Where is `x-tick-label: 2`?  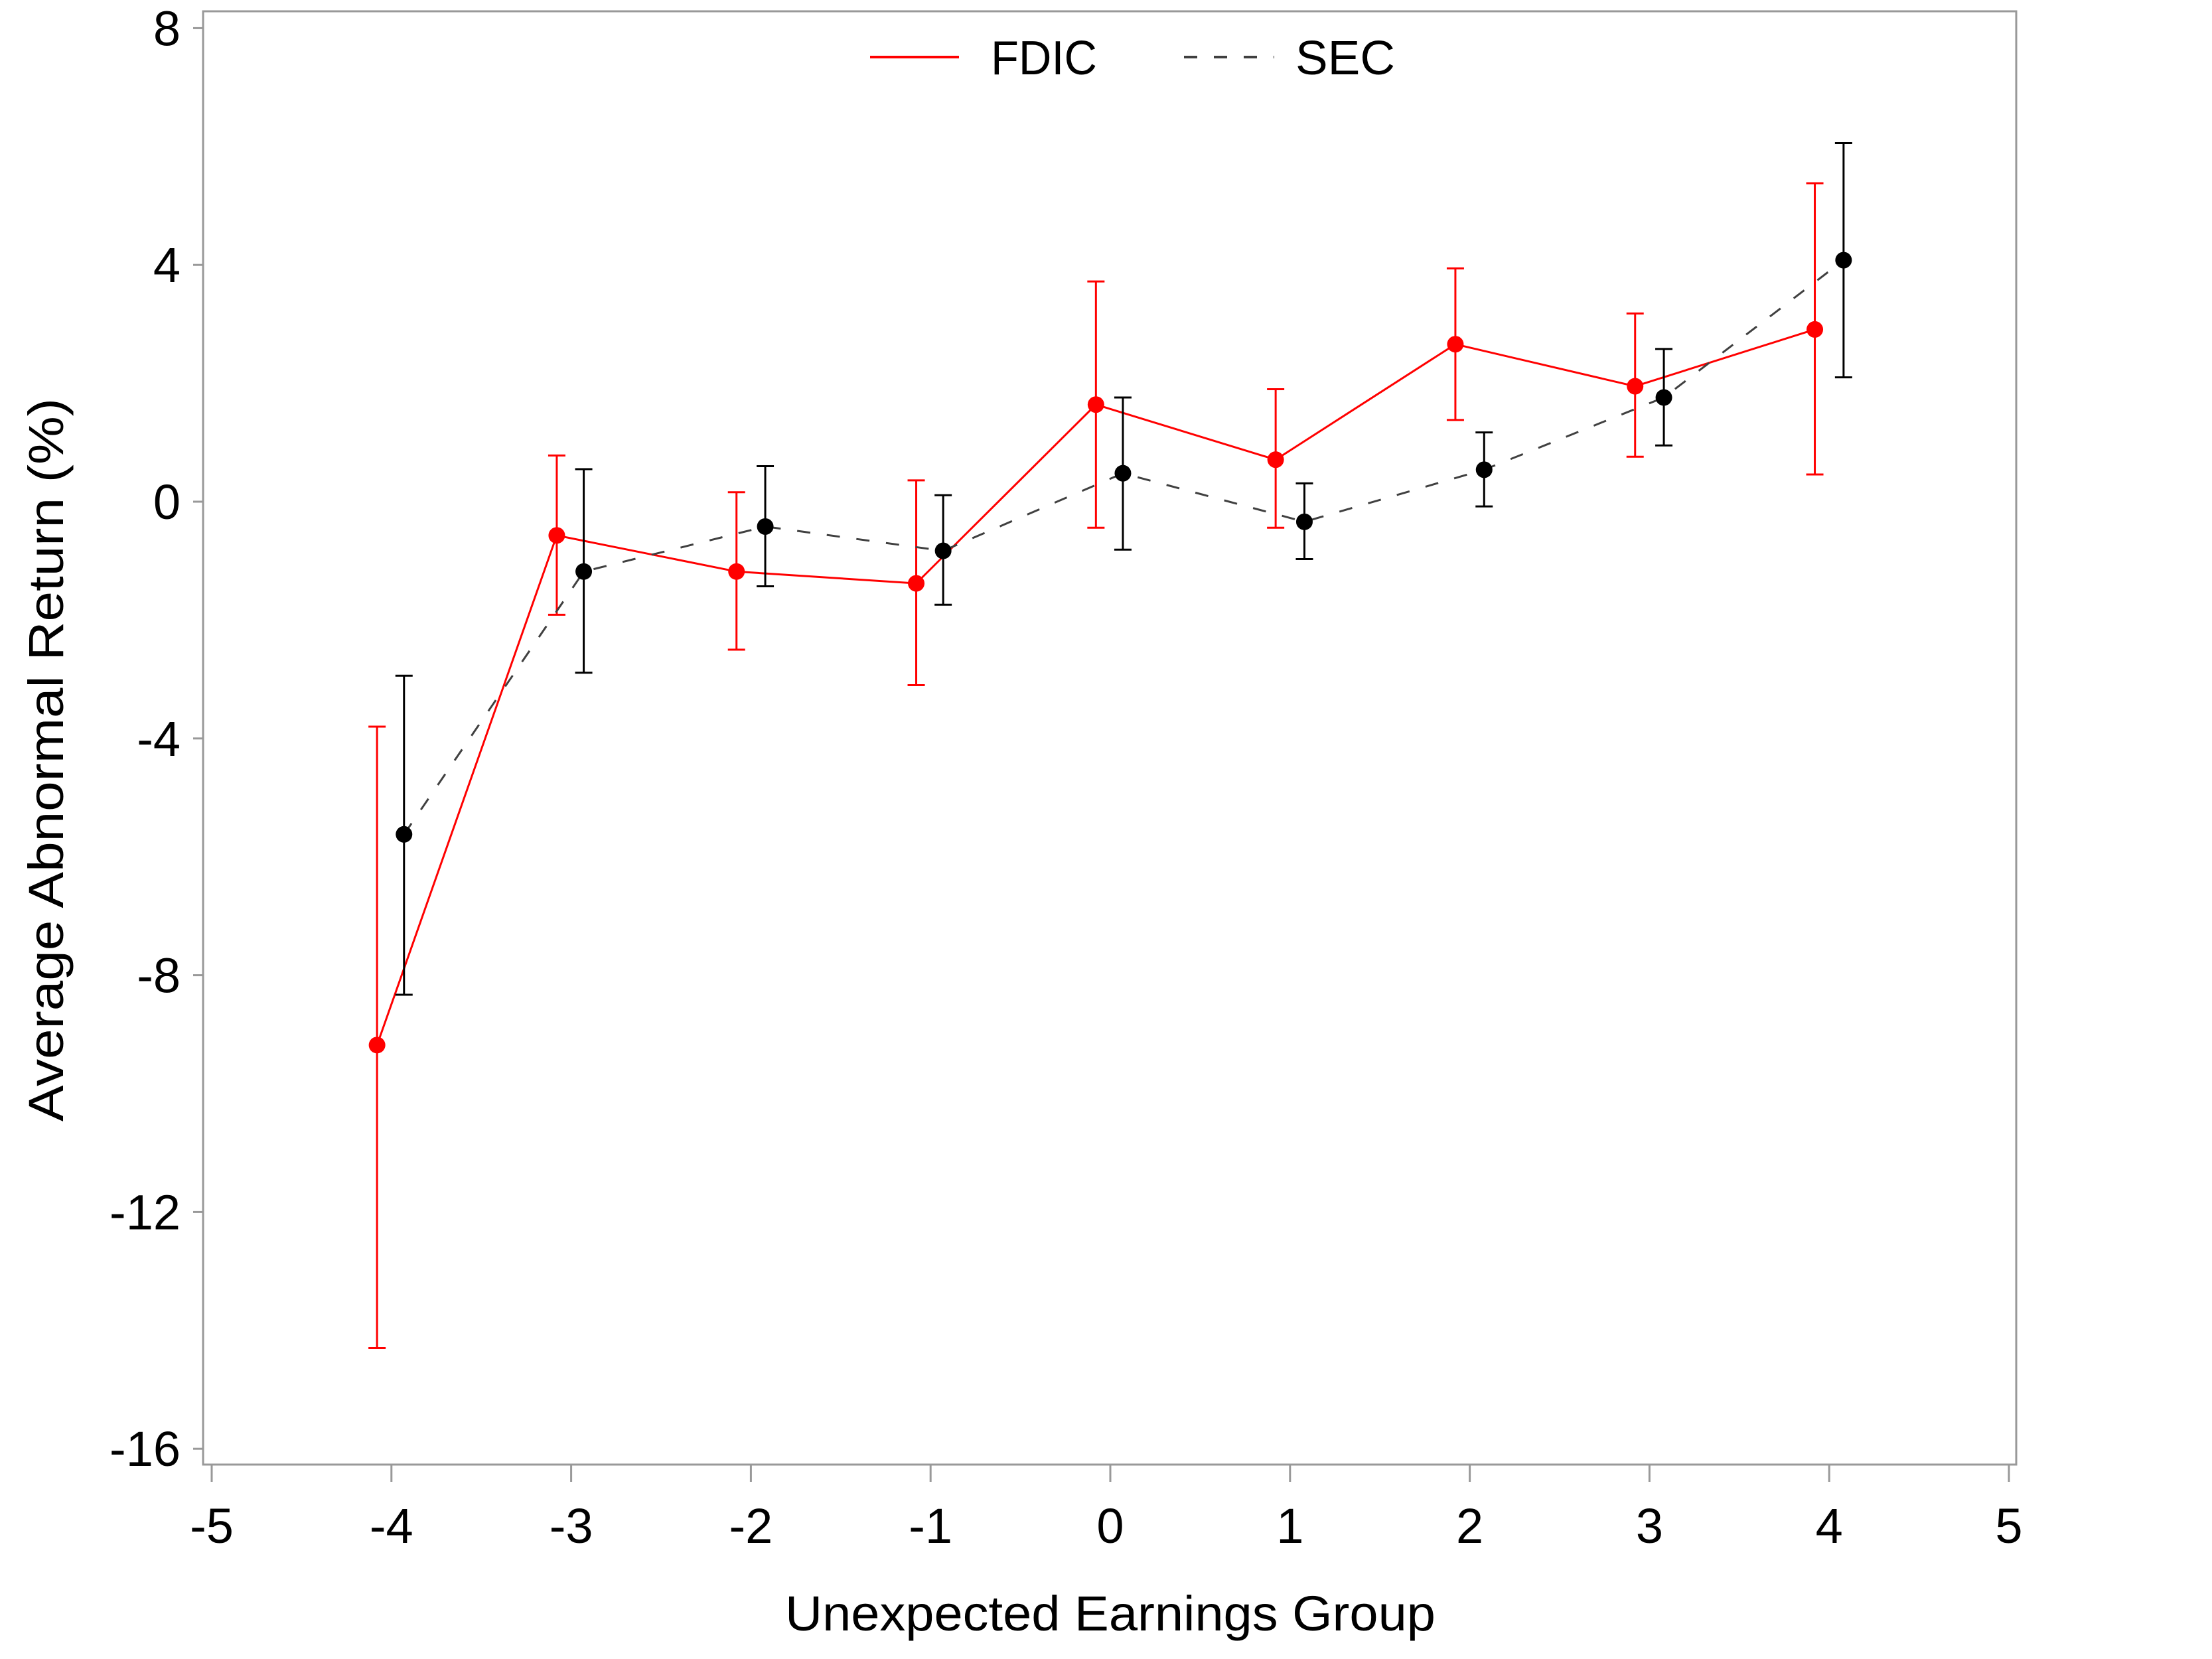
x-tick-label: 2 is located at coordinates (1470, 1525).